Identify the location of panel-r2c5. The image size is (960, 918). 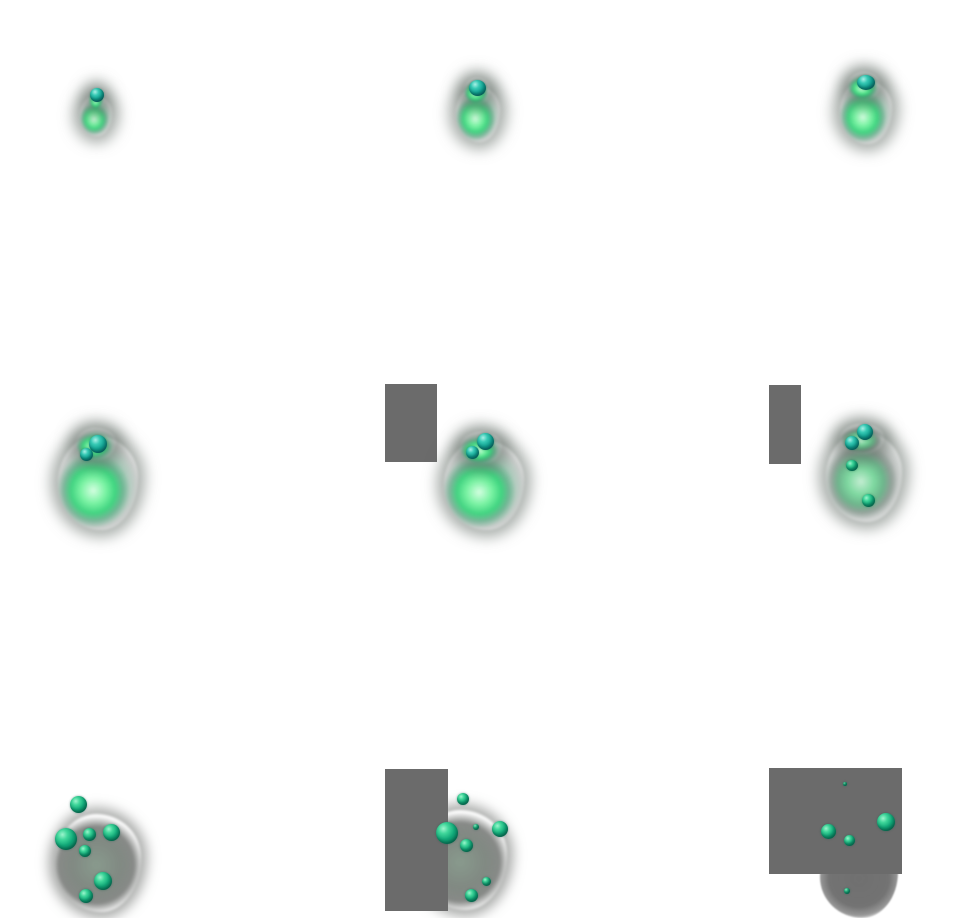
(864, 288).